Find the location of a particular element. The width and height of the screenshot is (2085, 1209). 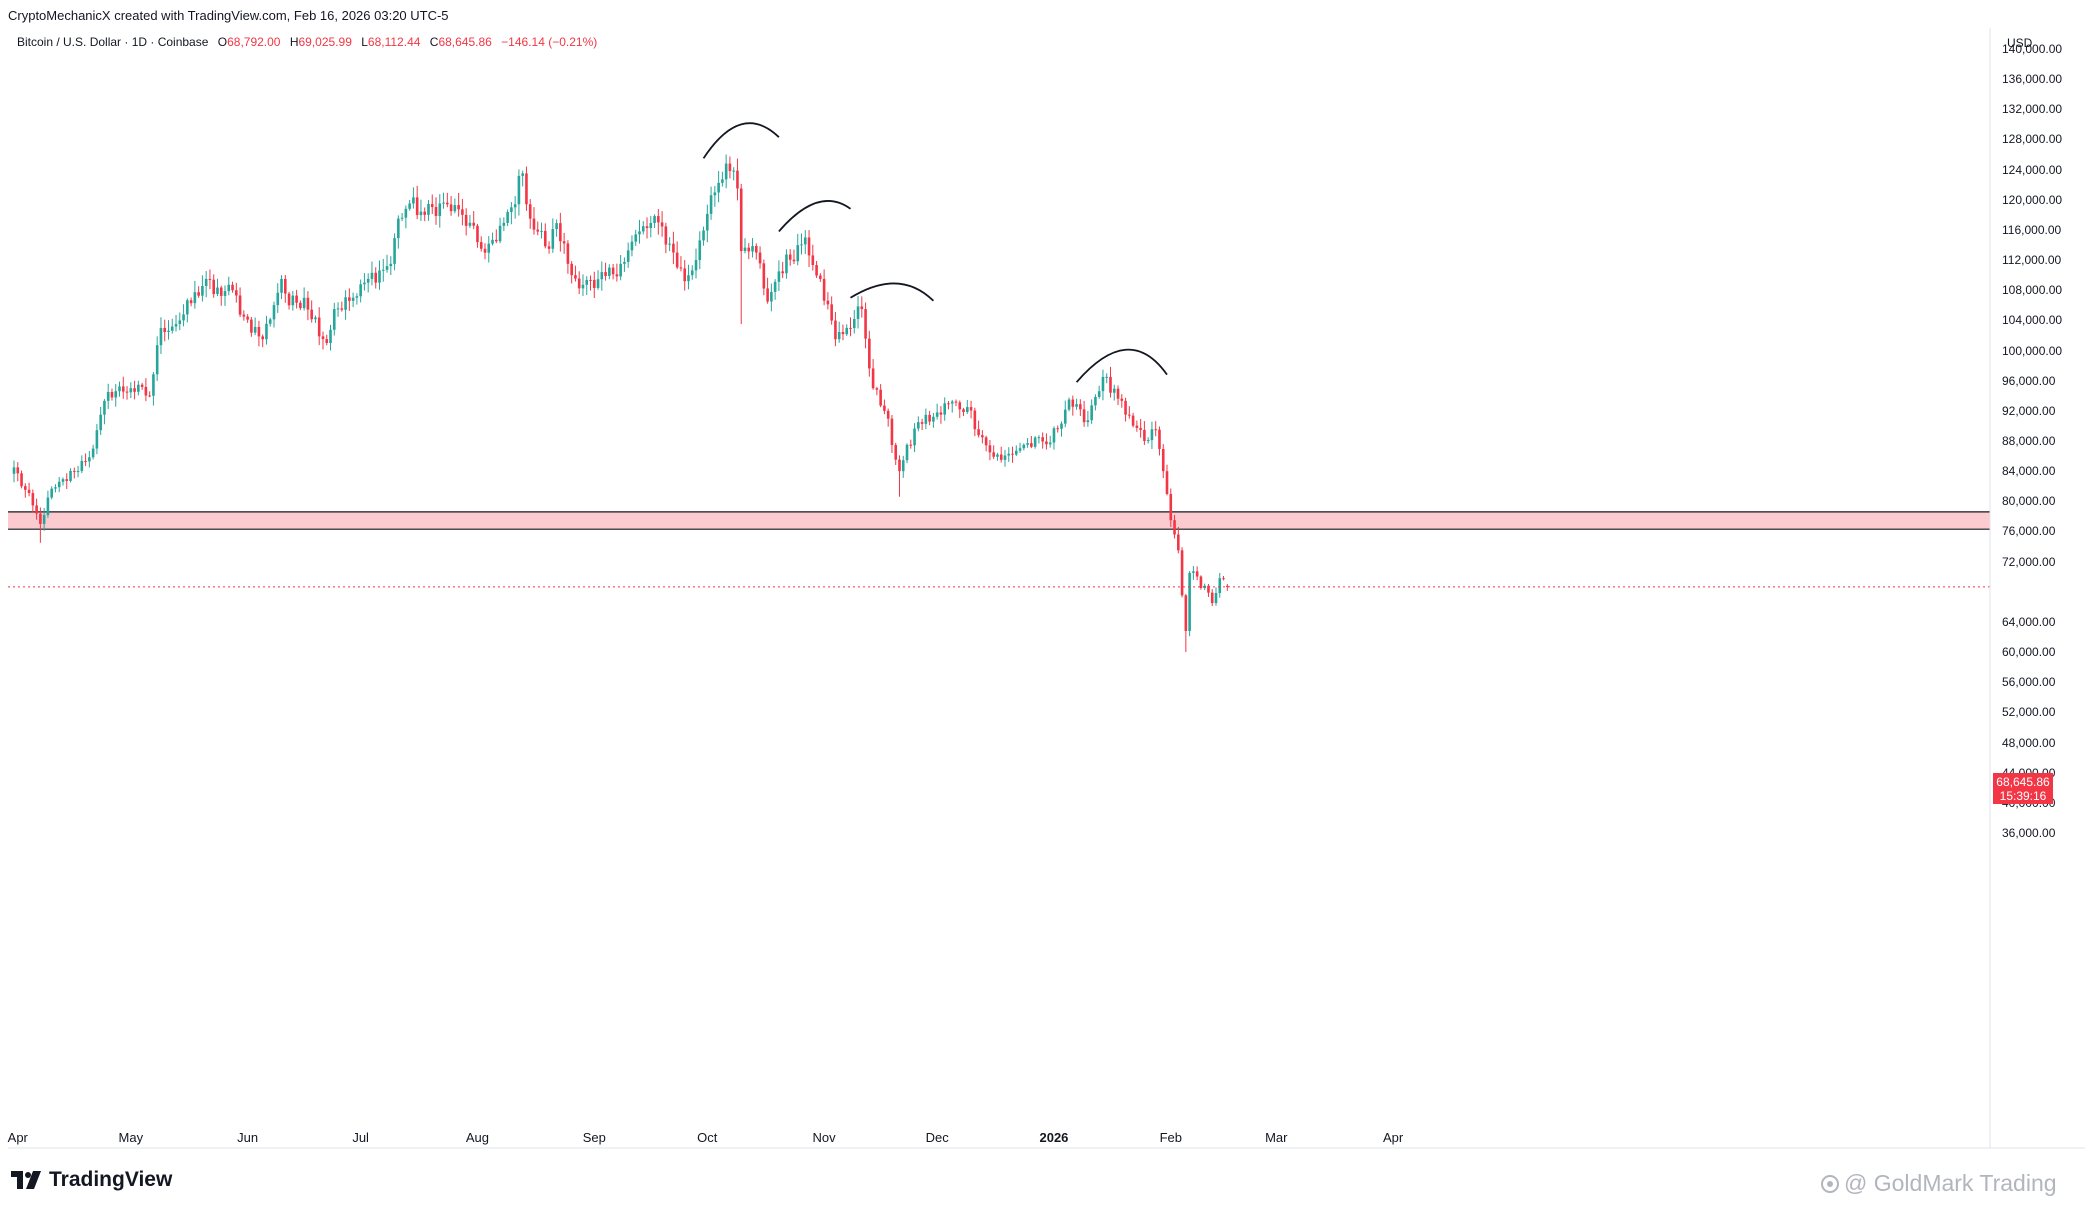

price-tick-label: 76,000.00 is located at coordinates (2029, 531).